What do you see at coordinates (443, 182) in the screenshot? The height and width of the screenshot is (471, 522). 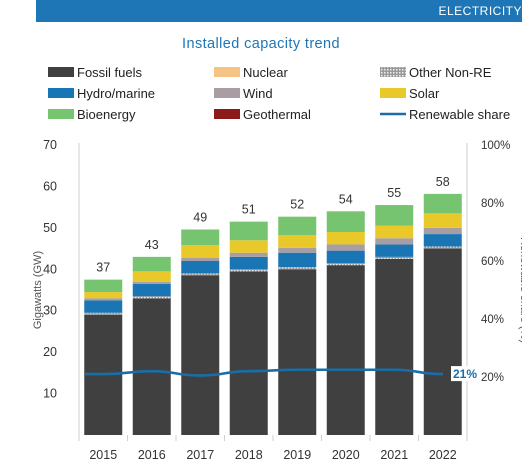 I see `bar-total-label: 58` at bounding box center [443, 182].